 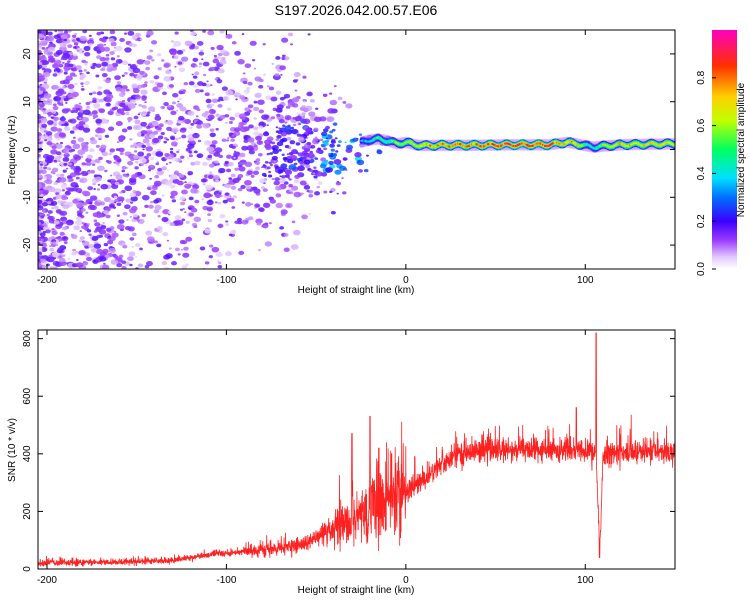 I want to click on spectrogram-y-tick-label: 0, so click(x=27, y=149).